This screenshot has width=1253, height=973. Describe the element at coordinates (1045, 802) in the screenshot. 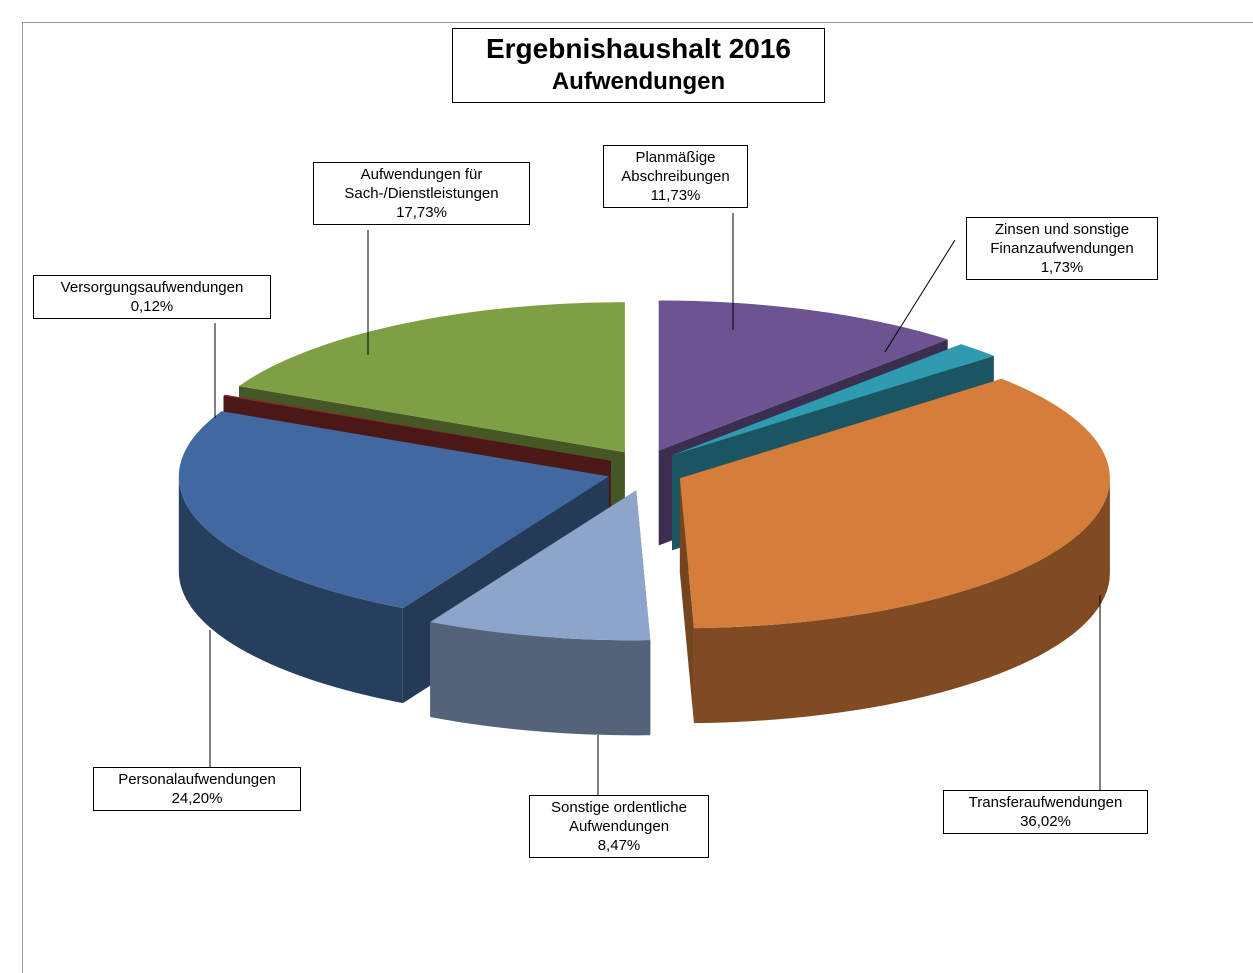

I see `category-label: Transferaufwendungen` at that location.